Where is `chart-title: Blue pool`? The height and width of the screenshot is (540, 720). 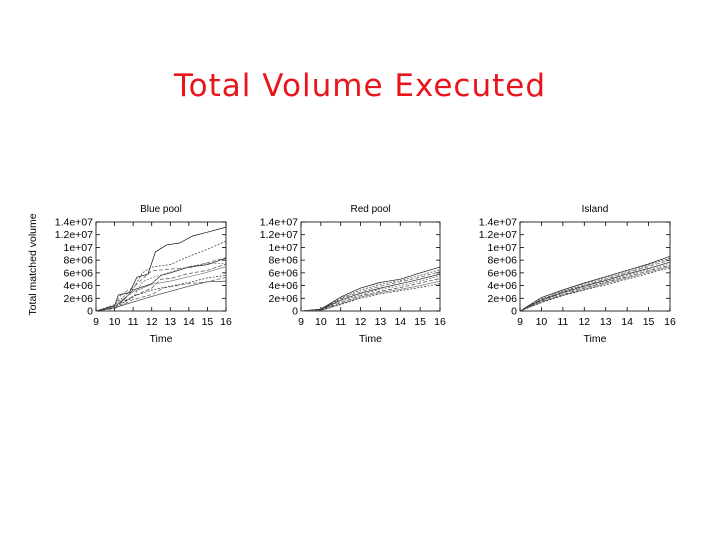
chart-title: Blue pool is located at coordinates (161, 209).